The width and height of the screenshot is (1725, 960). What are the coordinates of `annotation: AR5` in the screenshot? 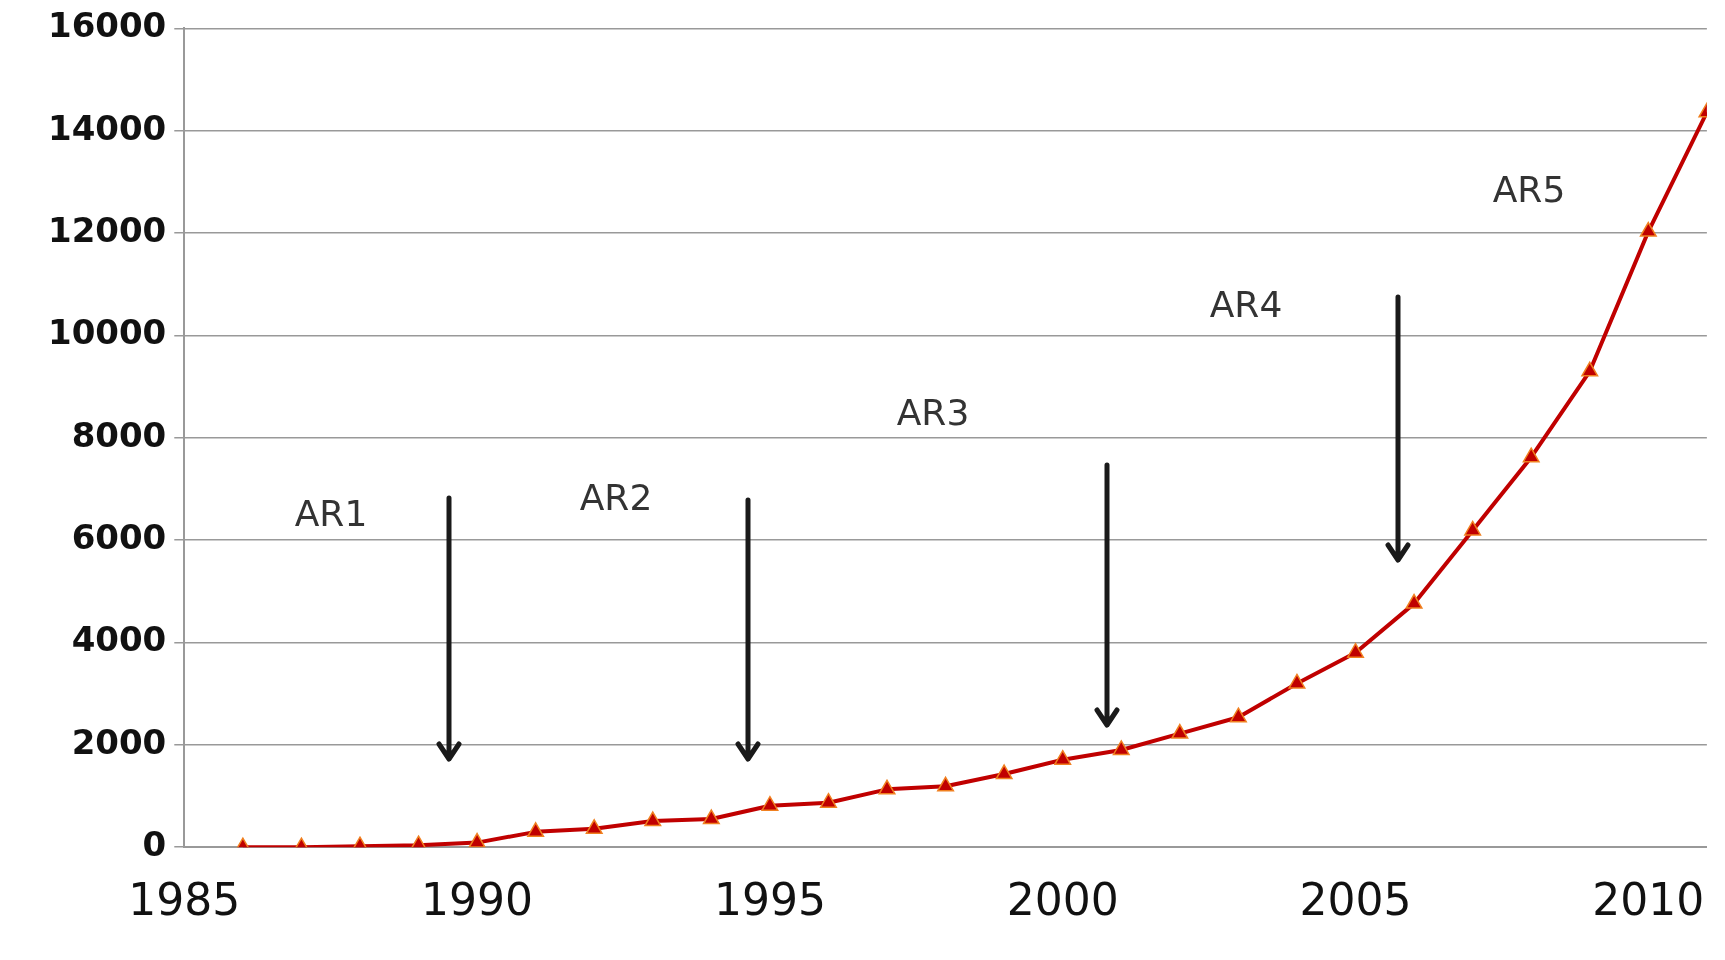 It's located at (1529, 190).